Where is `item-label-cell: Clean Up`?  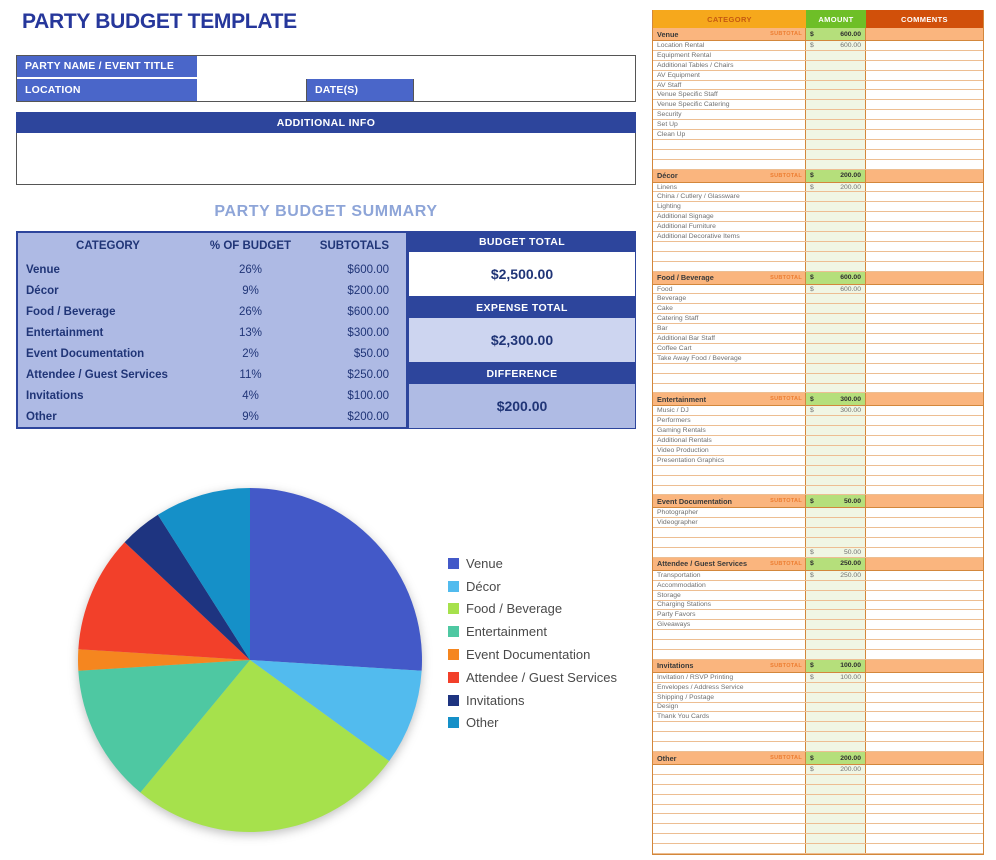 item-label-cell: Clean Up is located at coordinates (729, 134).